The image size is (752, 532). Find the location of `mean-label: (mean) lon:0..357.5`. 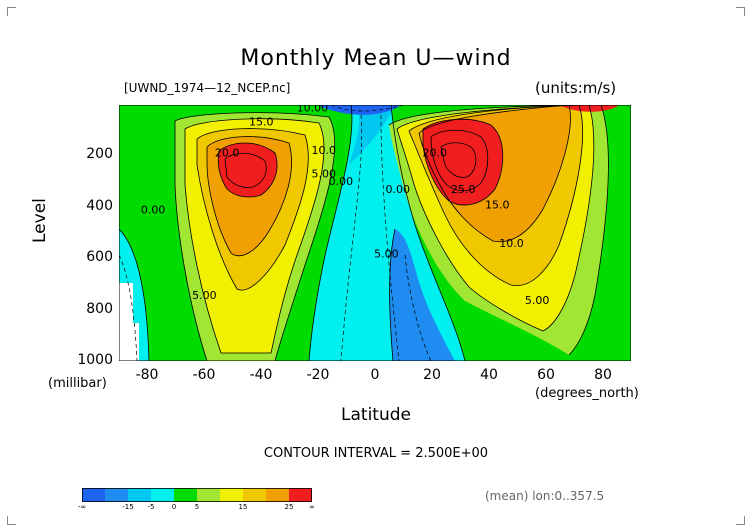

mean-label: (mean) lon:0..357.5 is located at coordinates (545, 496).